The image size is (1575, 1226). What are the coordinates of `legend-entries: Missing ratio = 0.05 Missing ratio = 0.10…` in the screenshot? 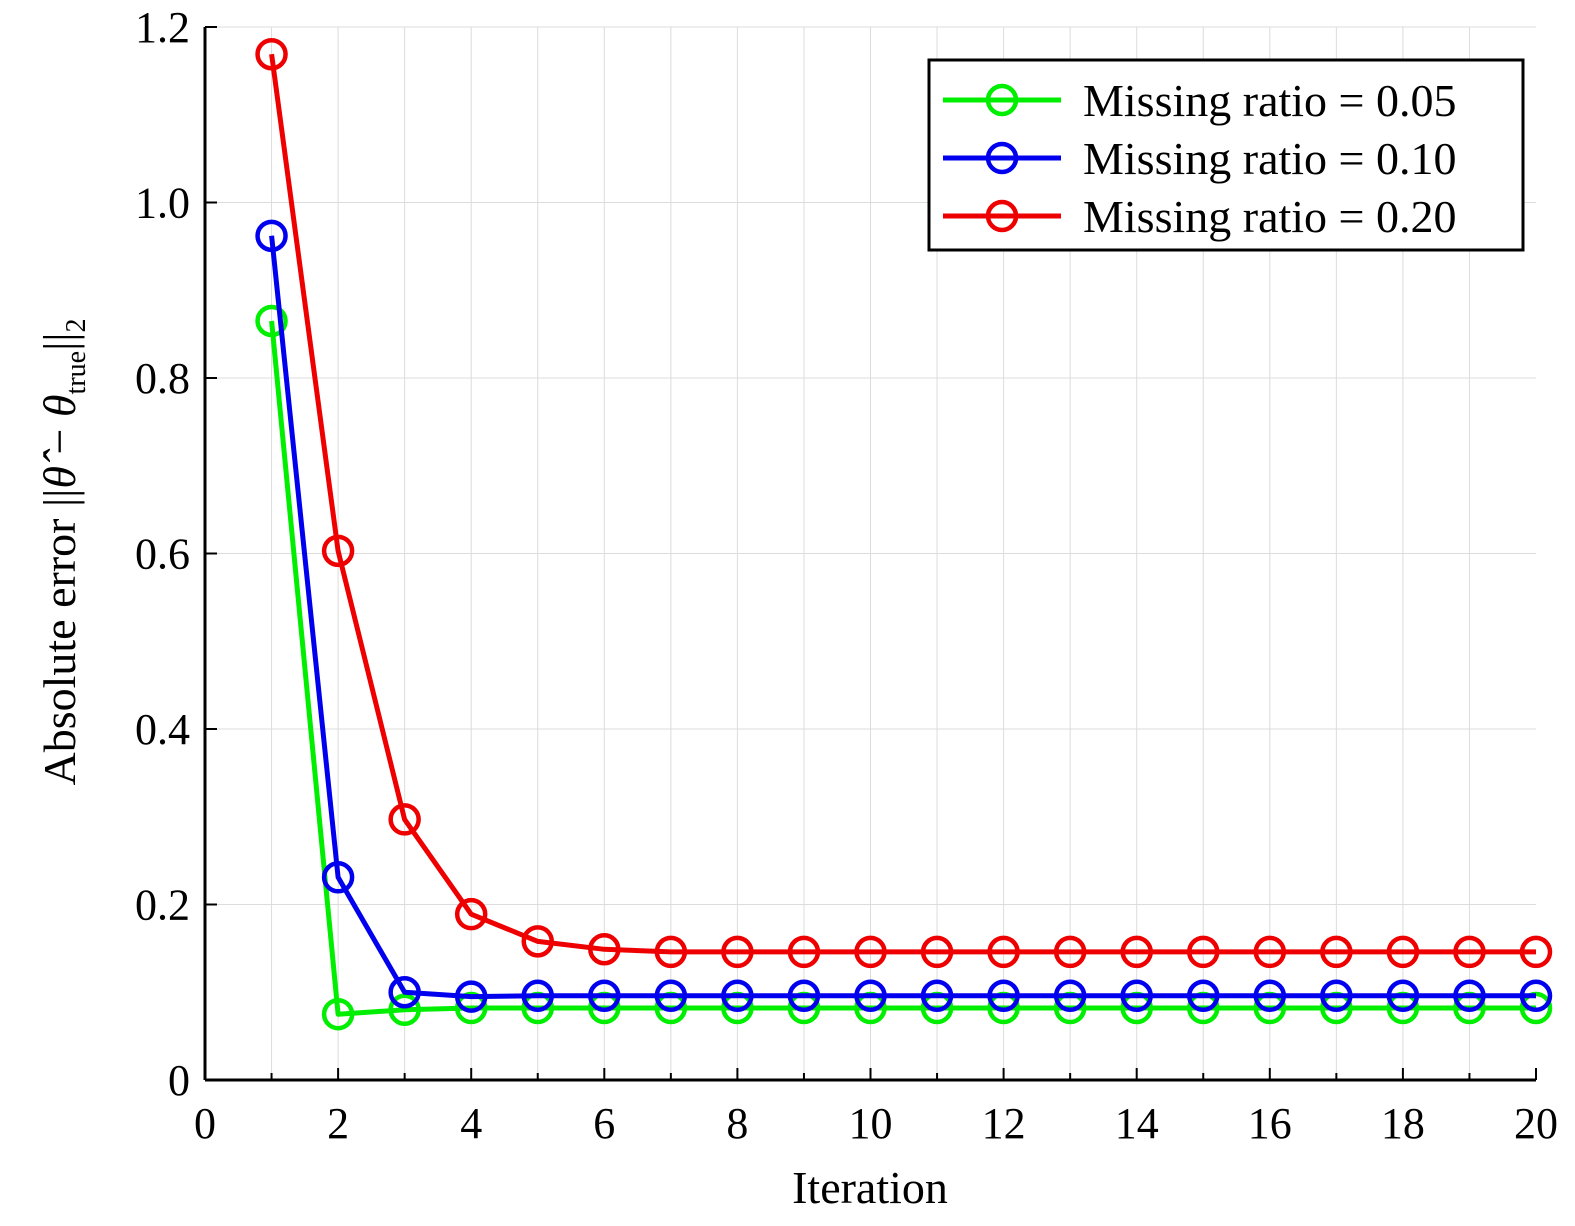 It's located at (1200, 158).